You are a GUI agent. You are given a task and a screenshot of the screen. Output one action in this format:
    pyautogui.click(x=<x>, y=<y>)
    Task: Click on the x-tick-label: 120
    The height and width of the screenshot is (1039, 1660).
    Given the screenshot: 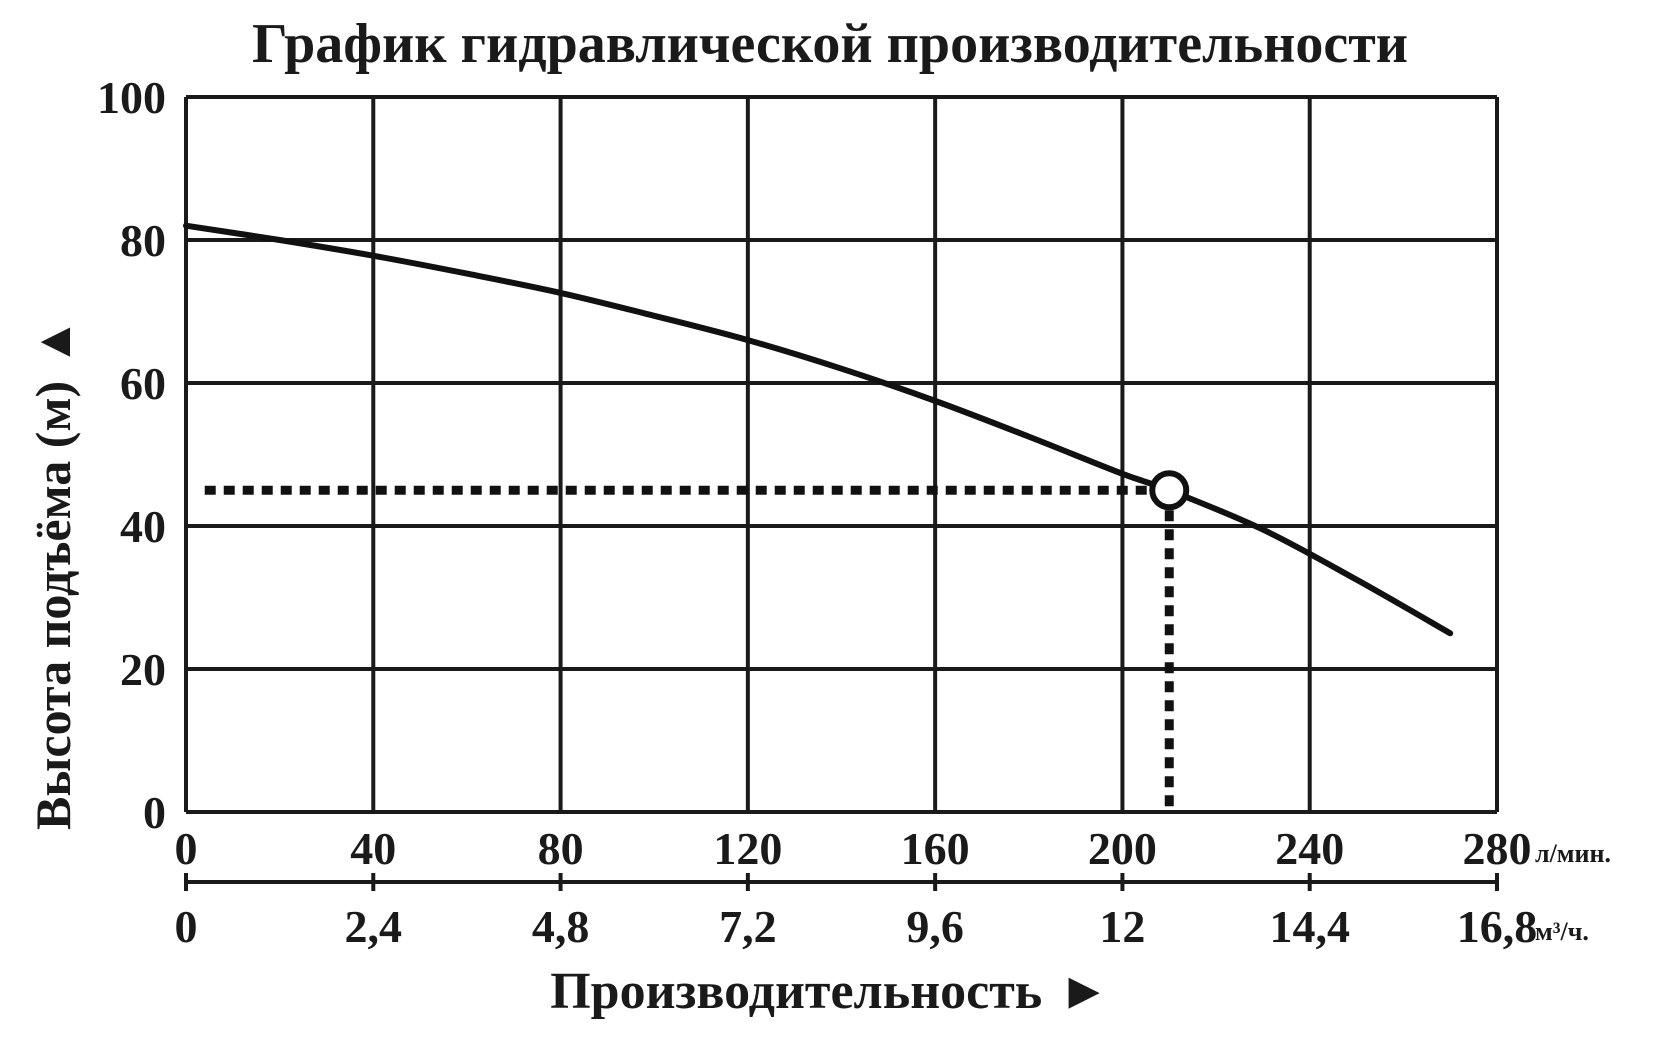 What is the action you would take?
    pyautogui.click(x=747, y=848)
    